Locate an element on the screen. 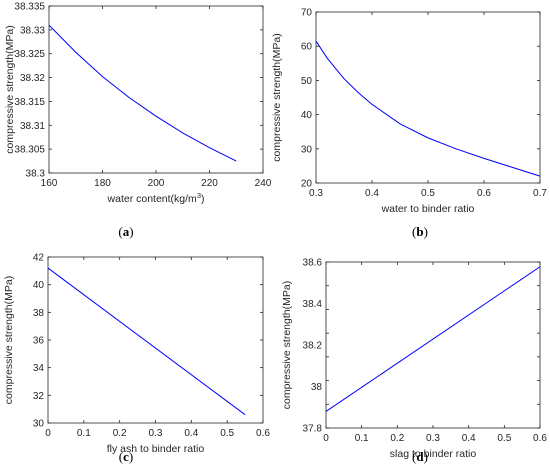 The height and width of the screenshot is (467, 550). y-tick-label: 37.8 is located at coordinates (313, 429).